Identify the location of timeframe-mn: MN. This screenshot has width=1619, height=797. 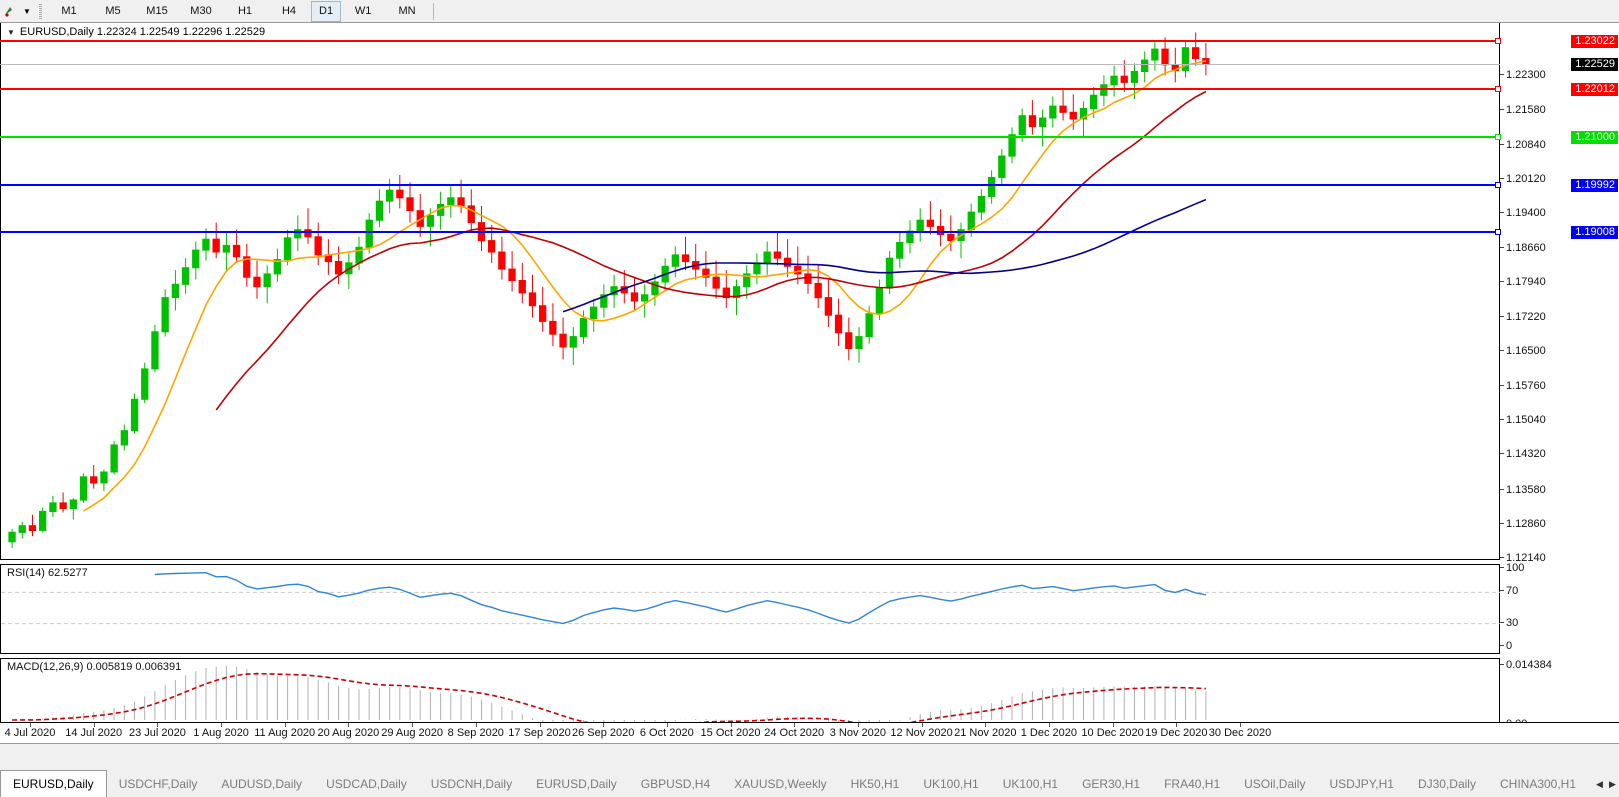
(407, 11).